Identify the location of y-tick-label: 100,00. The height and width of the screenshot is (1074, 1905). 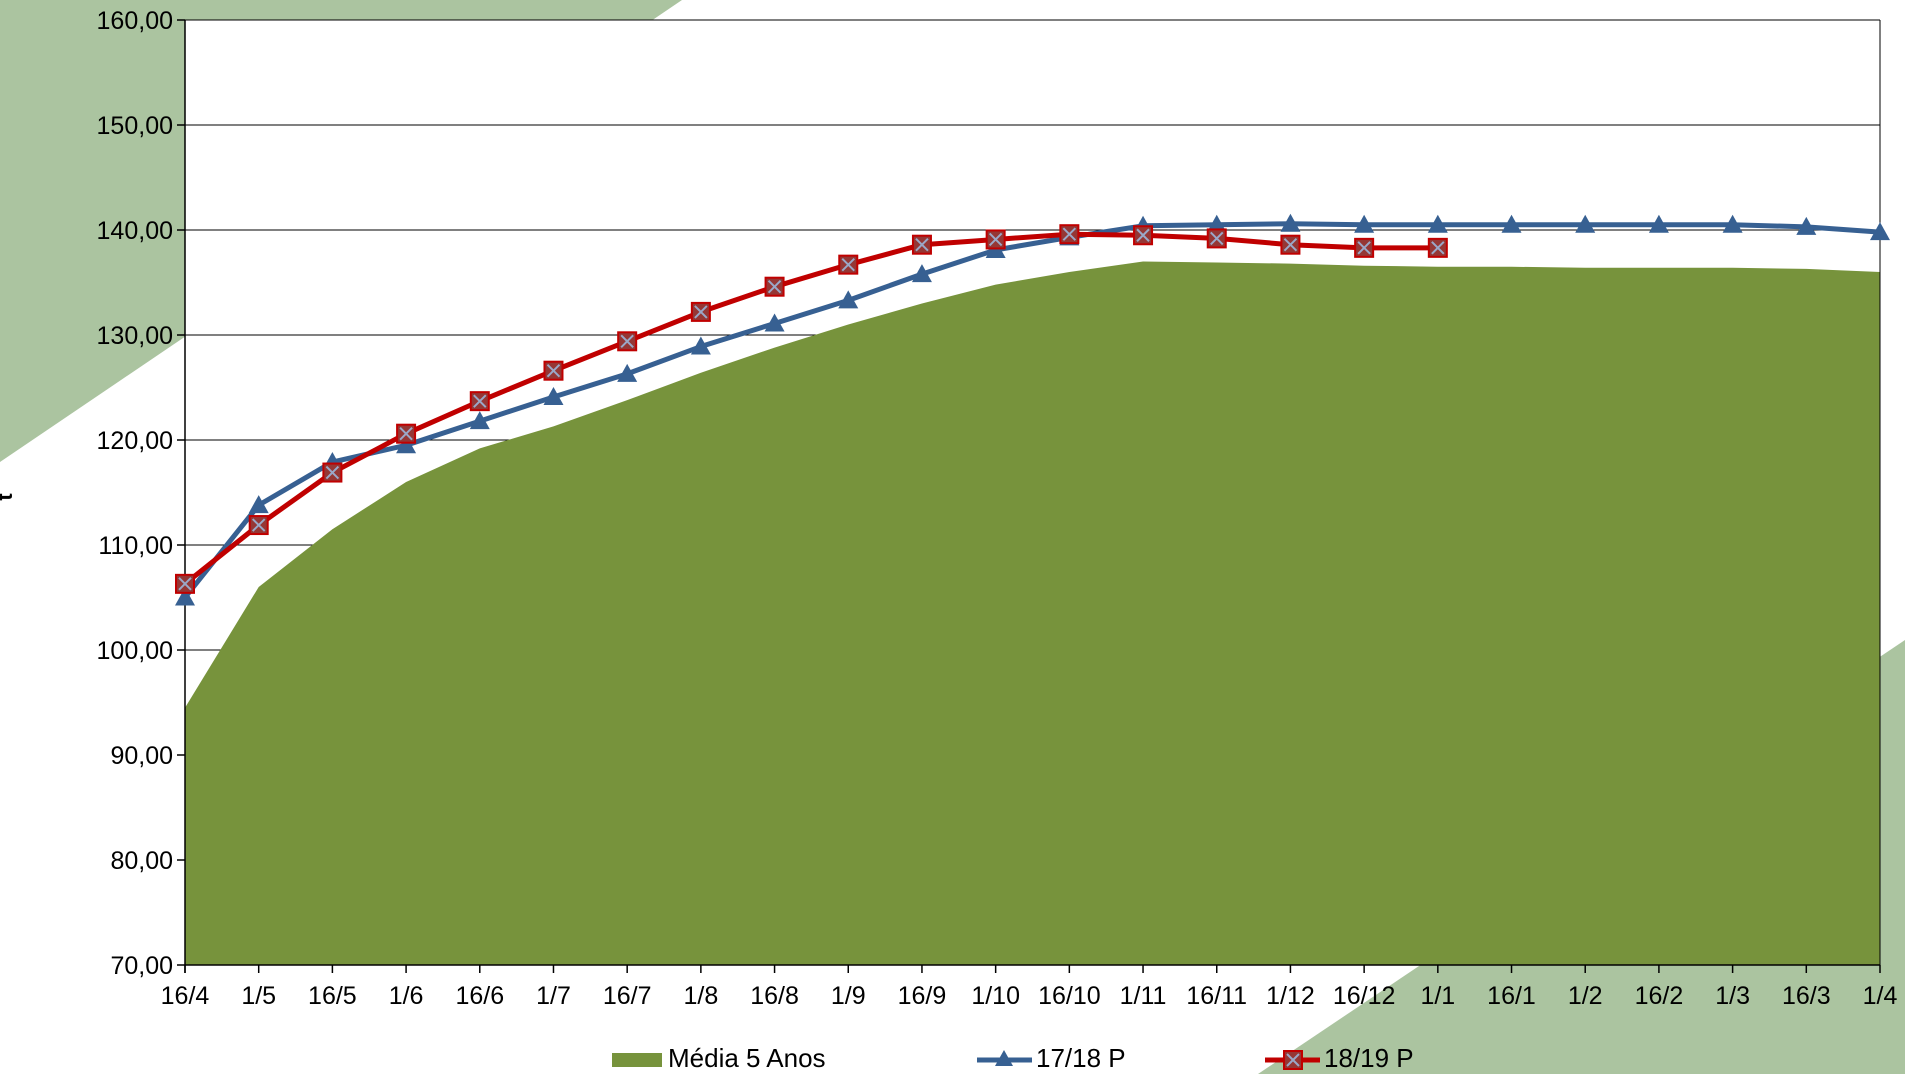
(135, 651).